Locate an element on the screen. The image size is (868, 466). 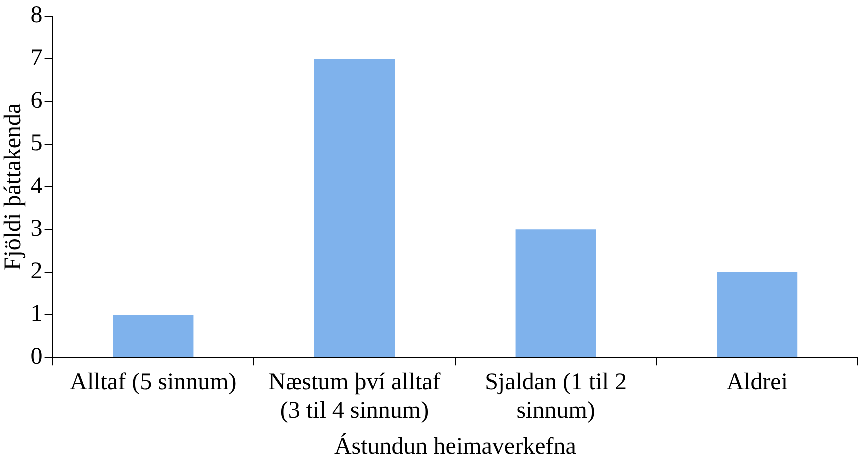
y-axis-title: Fjöldi þáttakenda is located at coordinates (13, 187).